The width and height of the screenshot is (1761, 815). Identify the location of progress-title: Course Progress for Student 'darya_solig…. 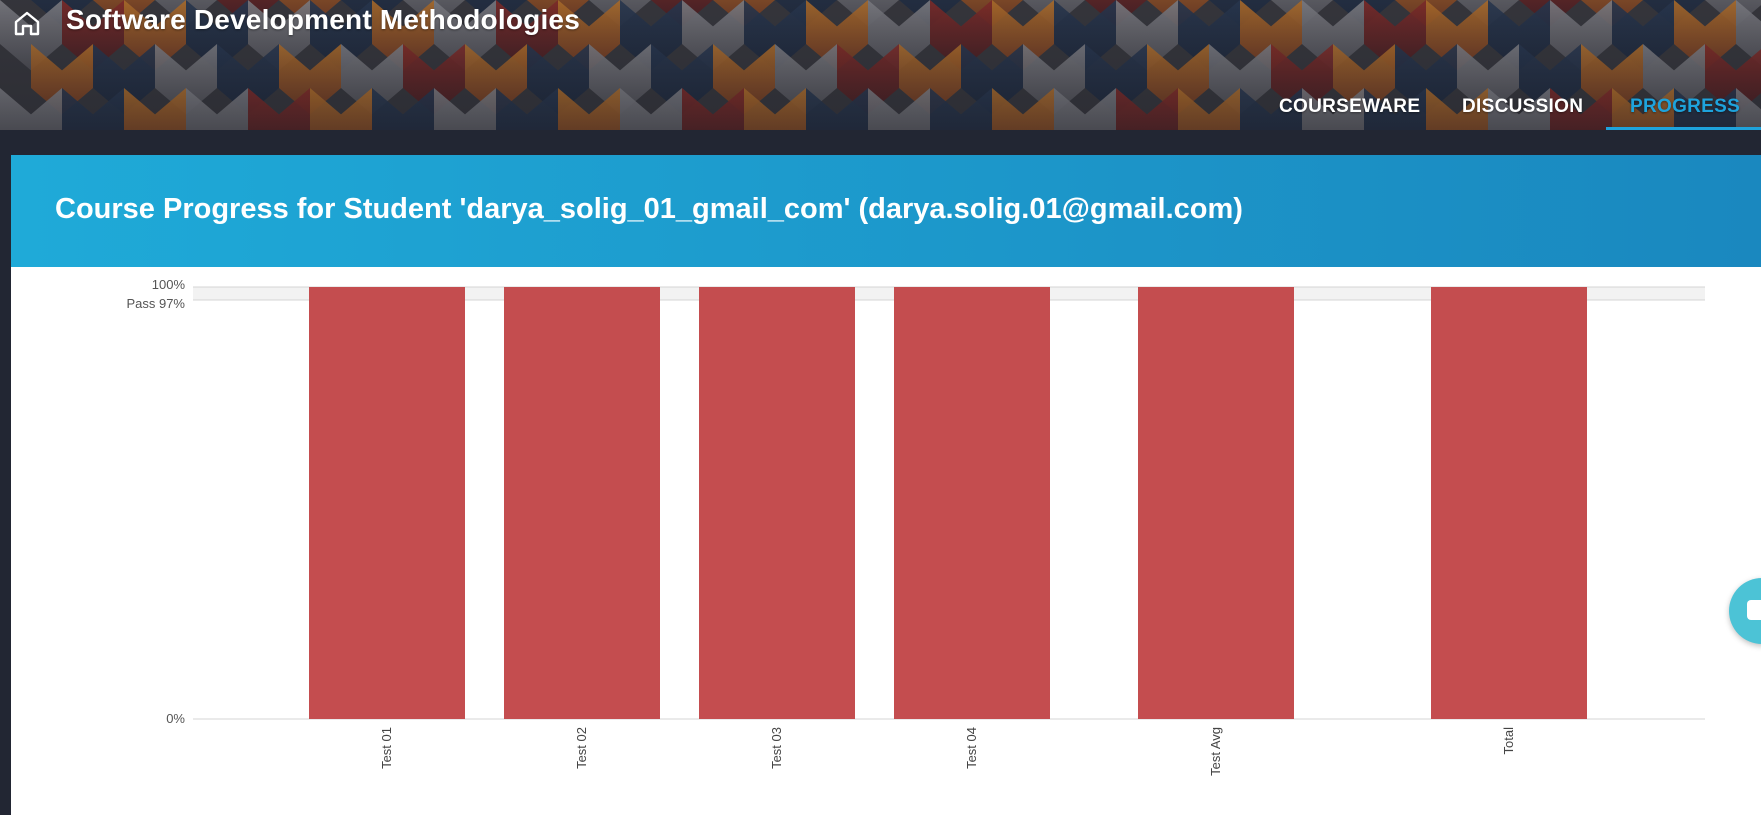
(649, 209).